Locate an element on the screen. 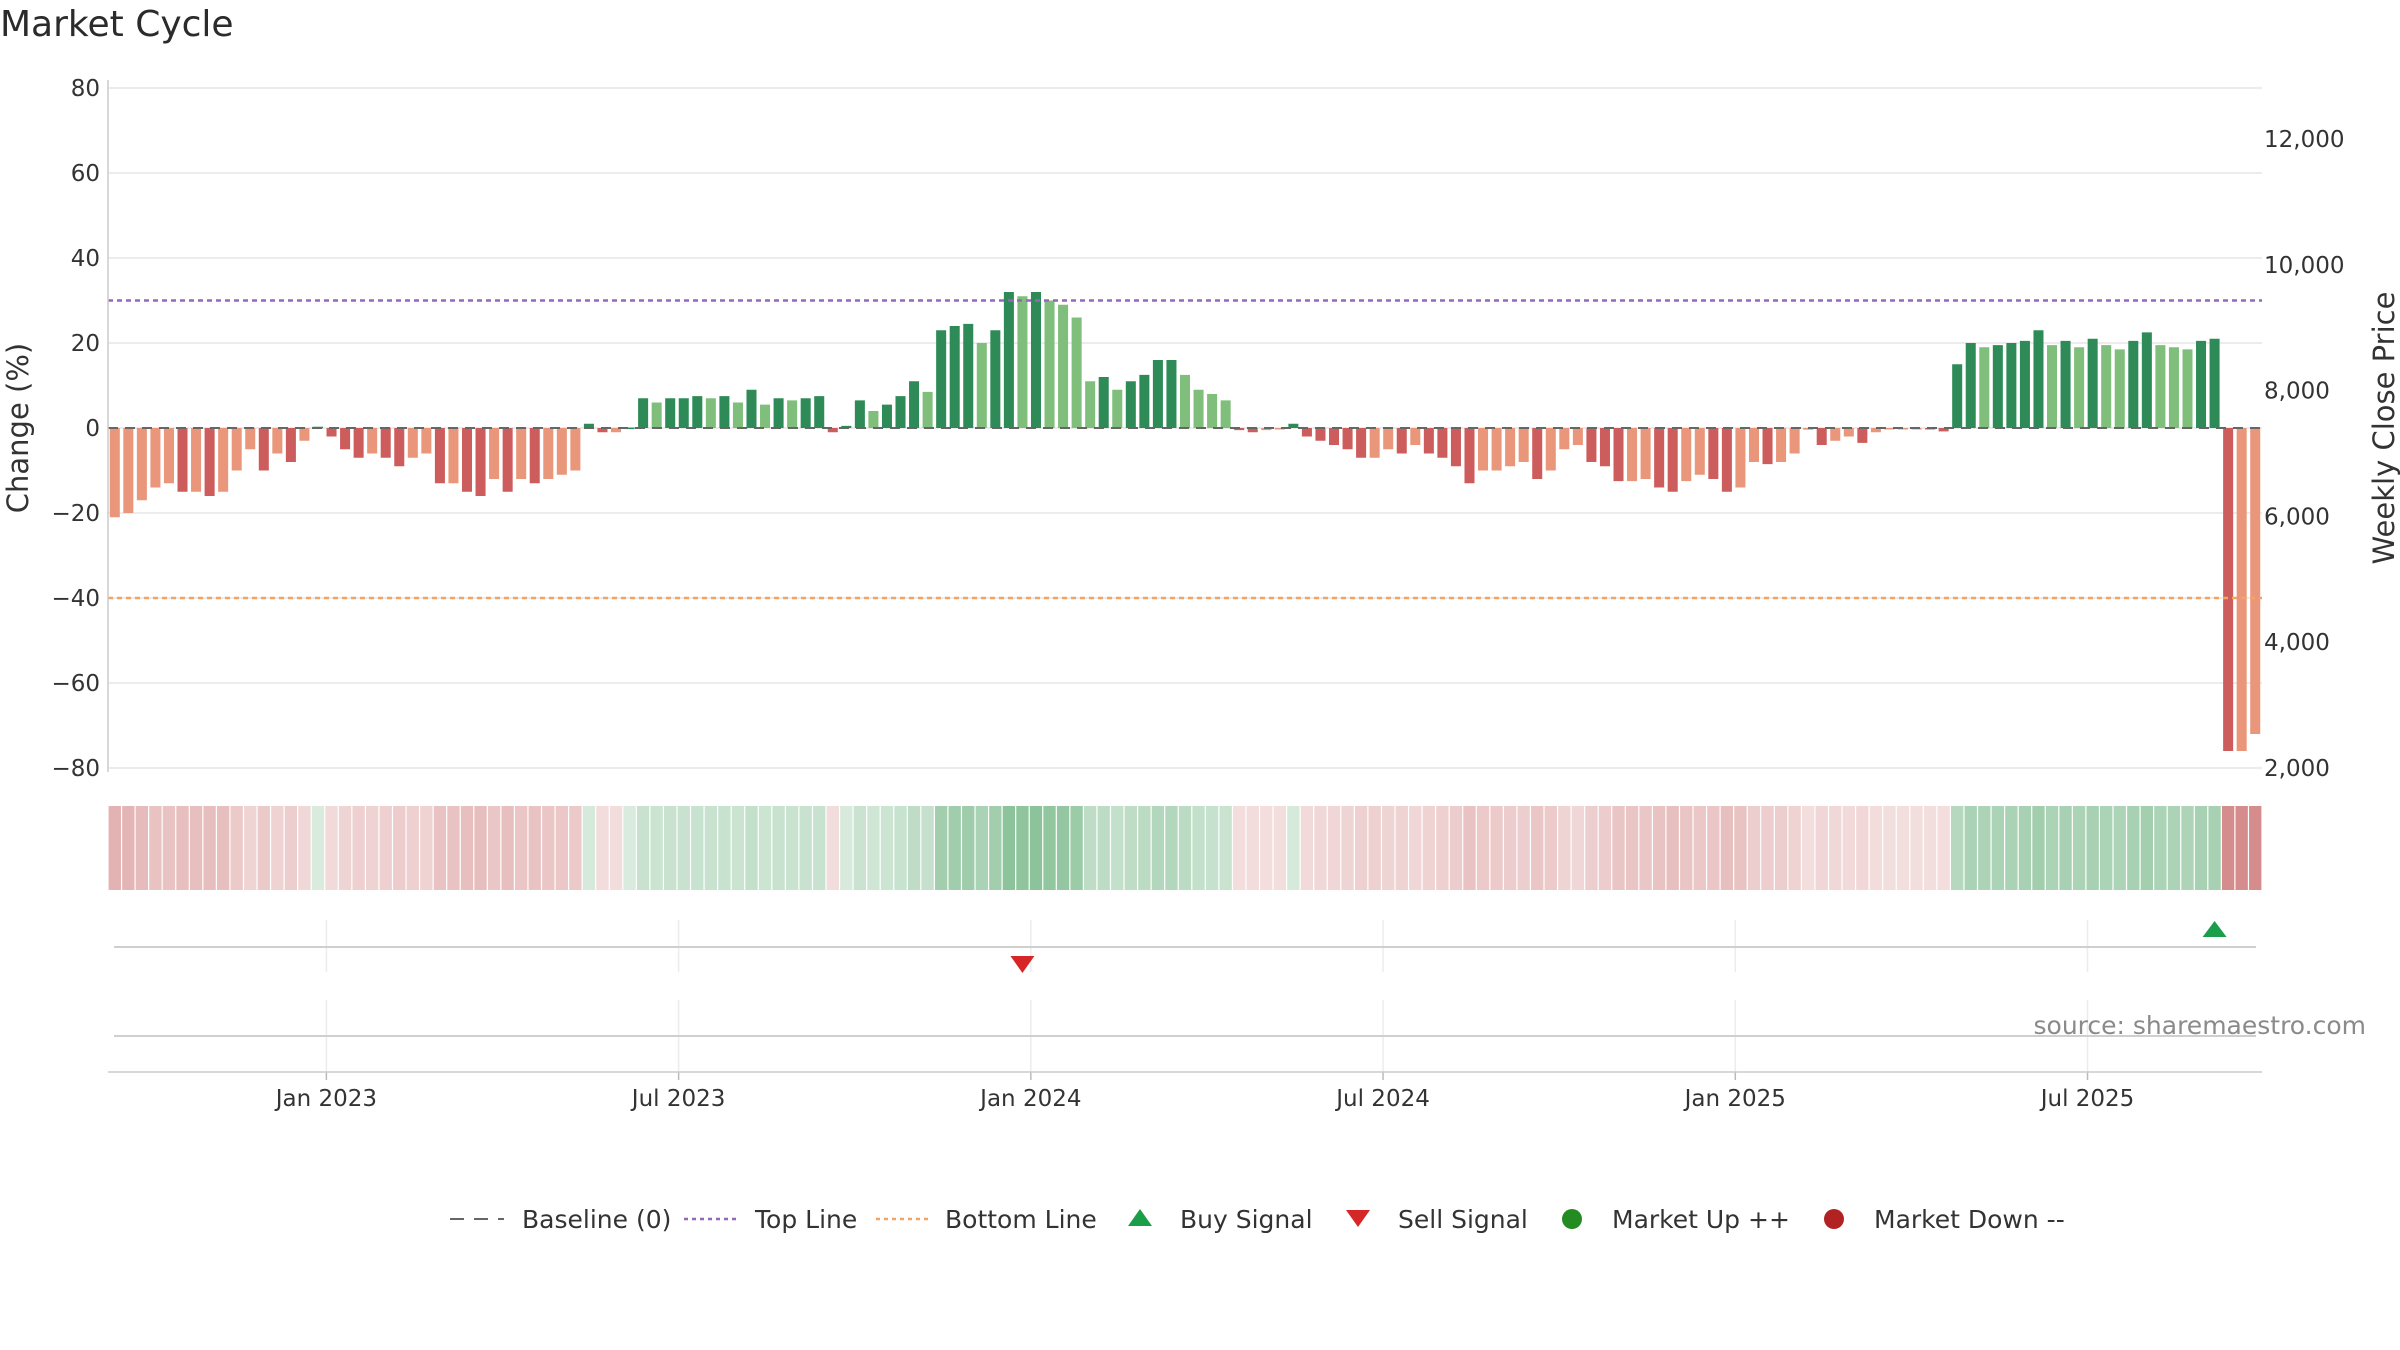 This screenshot has width=2400, height=1350. y-tick-label: −20 is located at coordinates (75, 514).